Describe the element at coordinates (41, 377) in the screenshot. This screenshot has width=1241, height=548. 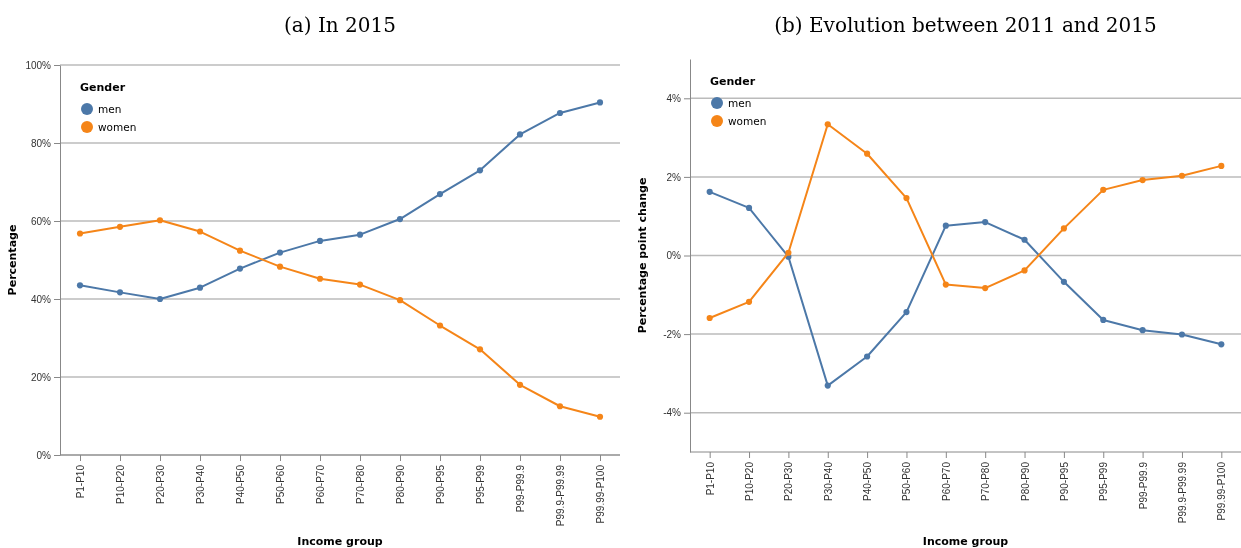
I see `y-tick-label: 20%` at that location.